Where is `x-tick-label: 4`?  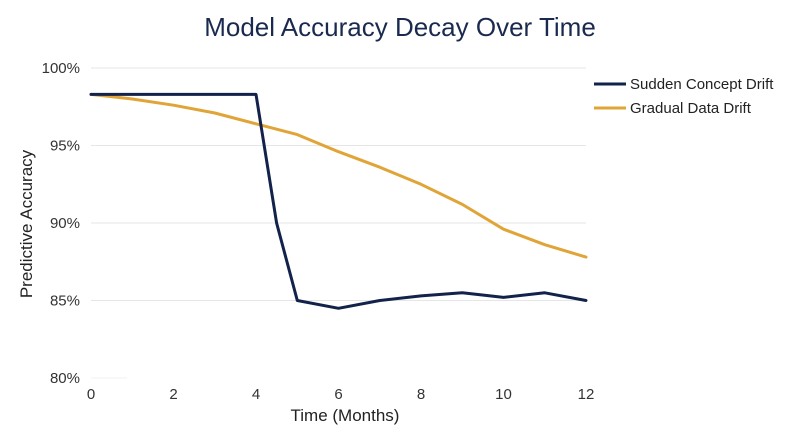 x-tick-label: 4 is located at coordinates (256, 394).